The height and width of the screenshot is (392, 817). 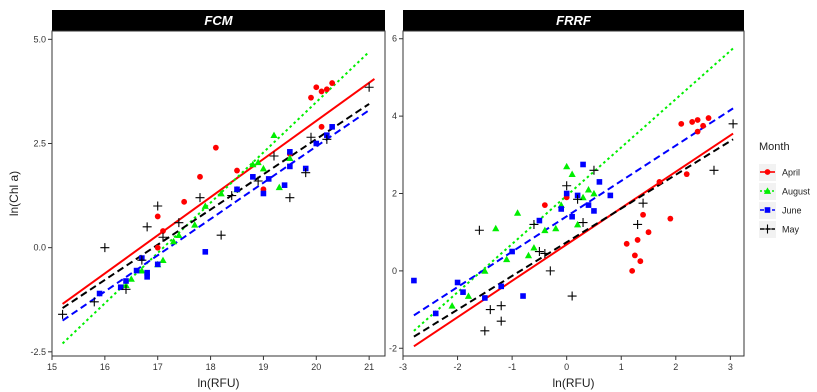 I want to click on legend-item-august: August, so click(x=785, y=191).